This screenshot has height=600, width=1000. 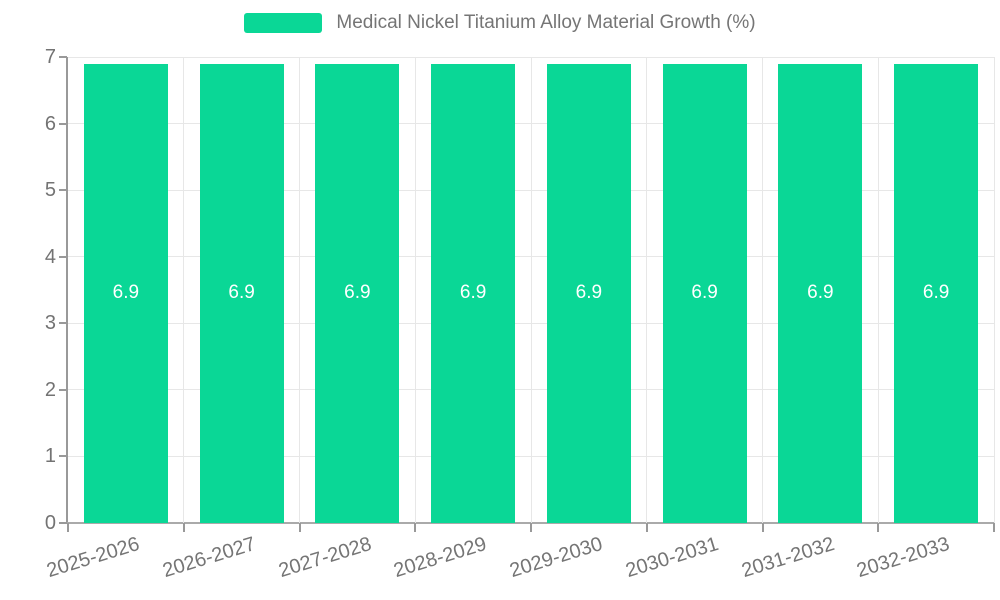 What do you see at coordinates (672, 558) in the screenshot?
I see `x-category-label: 2030-2031` at bounding box center [672, 558].